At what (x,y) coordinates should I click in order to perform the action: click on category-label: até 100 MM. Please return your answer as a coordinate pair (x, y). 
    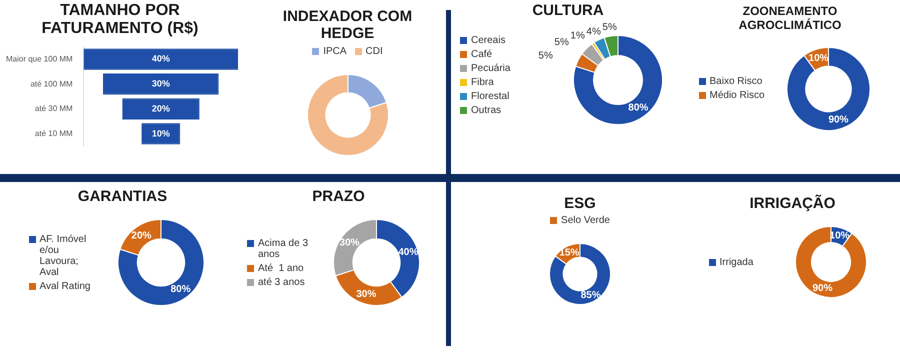
    Looking at the image, I should click on (51, 83).